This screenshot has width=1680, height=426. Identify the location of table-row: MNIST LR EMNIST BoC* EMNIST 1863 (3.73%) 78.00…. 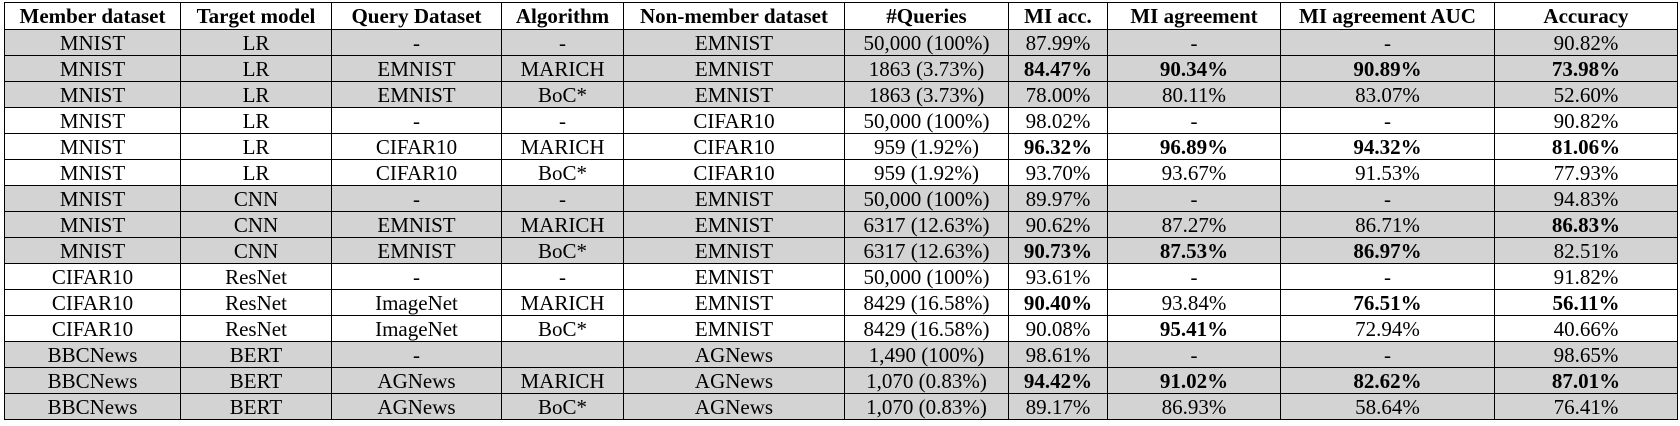
(841, 94).